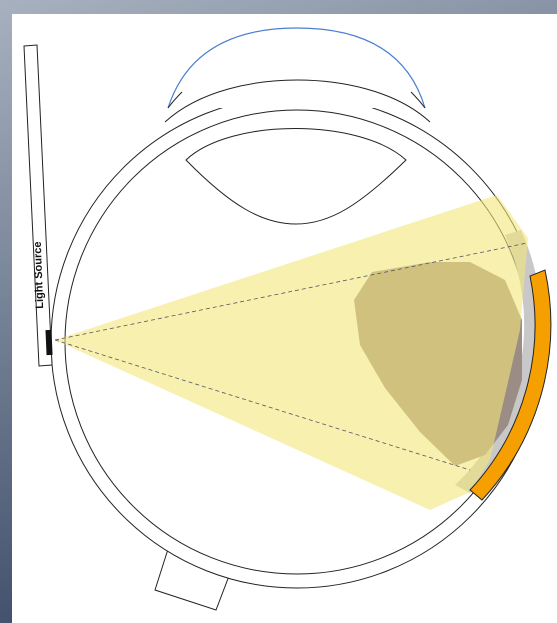 This screenshot has width=557, height=623. Describe the element at coordinates (510, 385) in the screenshot. I see `detector` at that location.